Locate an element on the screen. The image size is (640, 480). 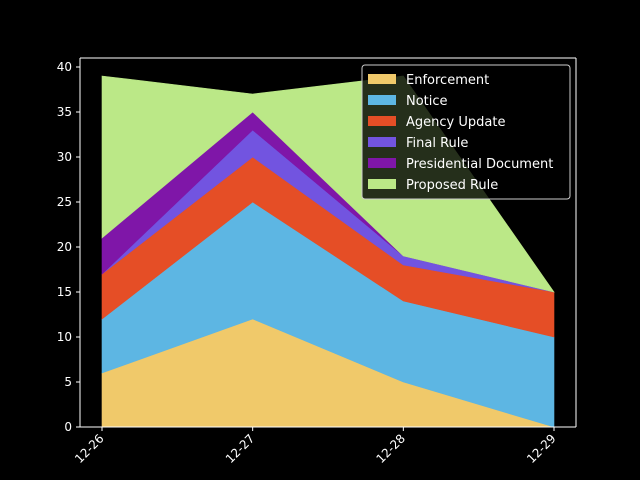
y-tick-label: 40 is located at coordinates (64, 67).